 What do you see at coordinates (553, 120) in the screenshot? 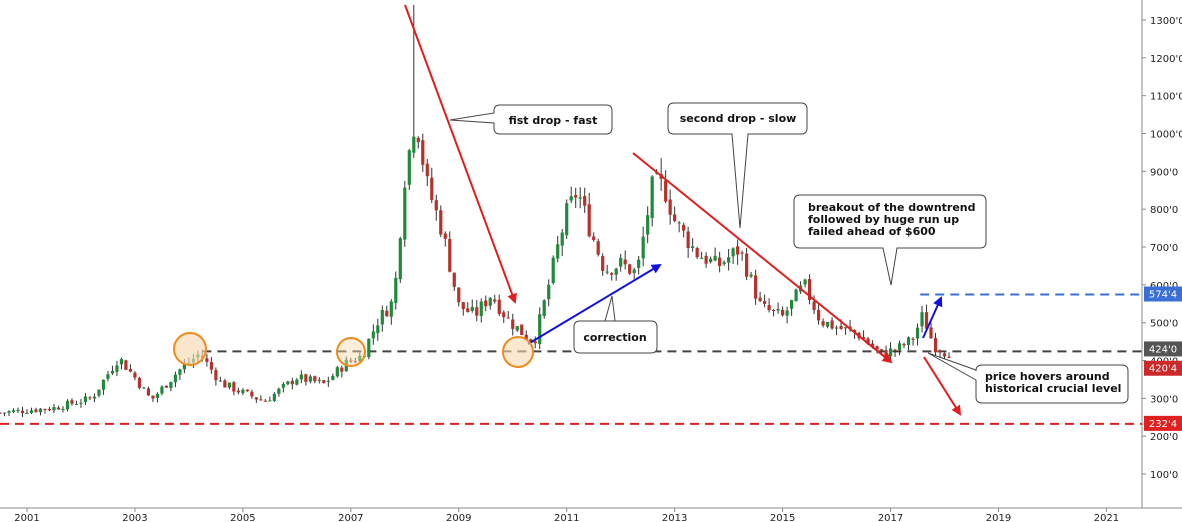
I see `callout-first-drop-text-line: fist drop - fast` at bounding box center [553, 120].